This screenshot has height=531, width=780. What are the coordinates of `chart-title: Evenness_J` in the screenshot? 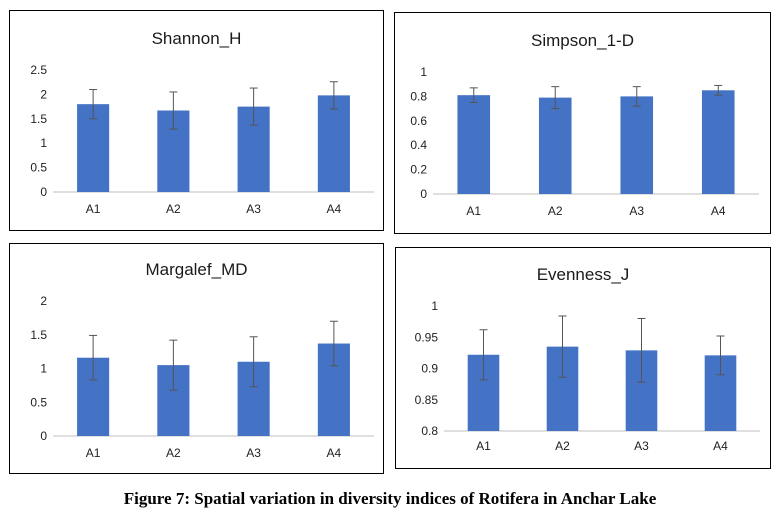 It's located at (583, 274).